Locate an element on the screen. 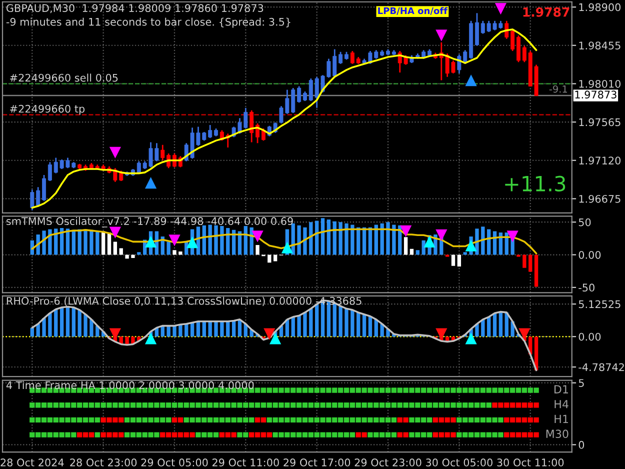  x-tick-label: 30 Oct 11:00 is located at coordinates (530, 462).